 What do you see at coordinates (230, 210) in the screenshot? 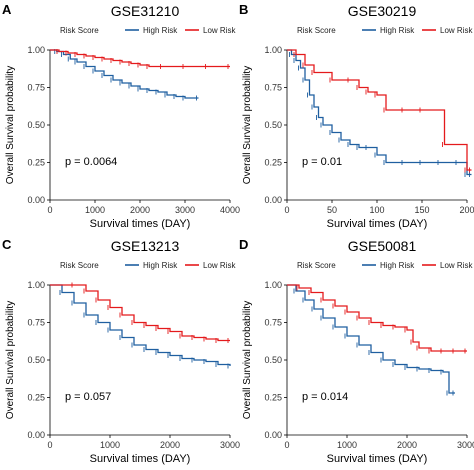
I see `x-tick-label: 4000` at bounding box center [230, 210].